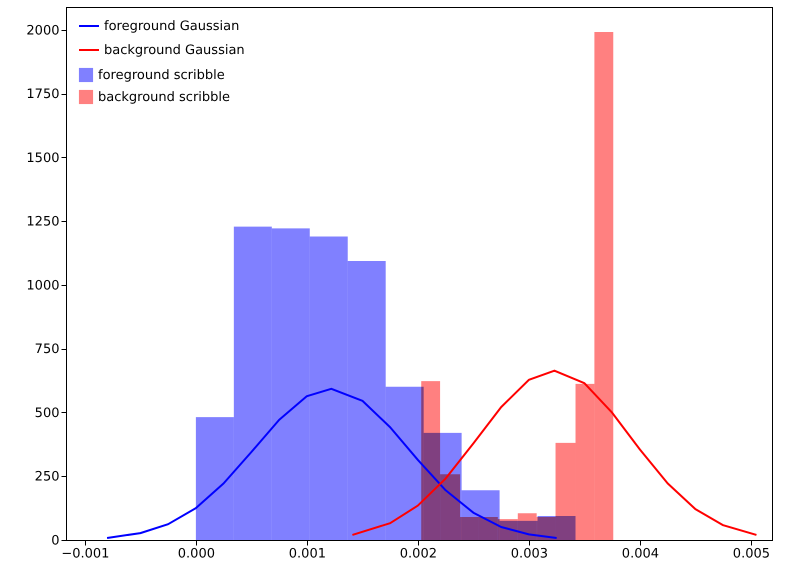 The height and width of the screenshot is (576, 787). What do you see at coordinates (641, 554) in the screenshot?
I see `x-tick-label: 0.004` at bounding box center [641, 554].